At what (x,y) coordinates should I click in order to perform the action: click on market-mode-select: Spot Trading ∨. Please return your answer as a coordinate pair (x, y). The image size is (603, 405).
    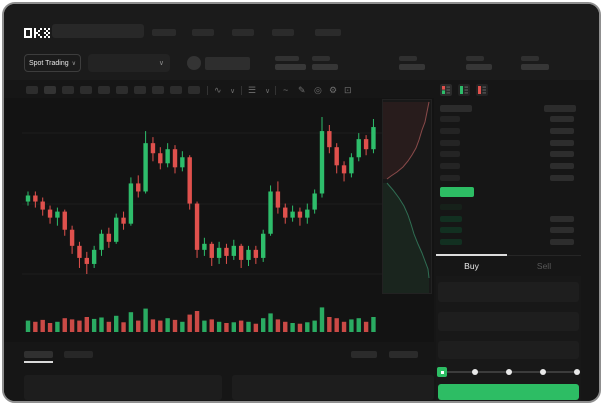
    Looking at the image, I should click on (52, 63).